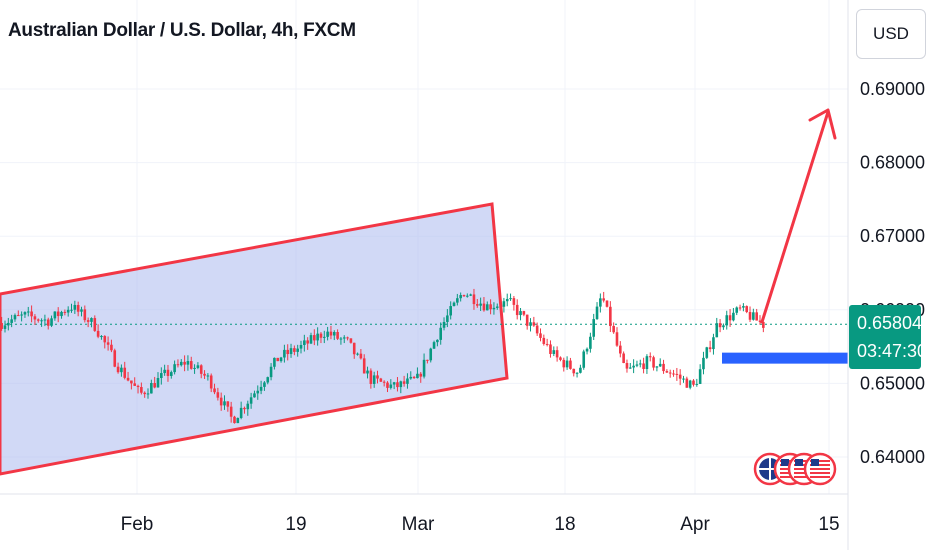  What do you see at coordinates (418, 524) in the screenshot?
I see `time-tick-label: Mar` at bounding box center [418, 524].